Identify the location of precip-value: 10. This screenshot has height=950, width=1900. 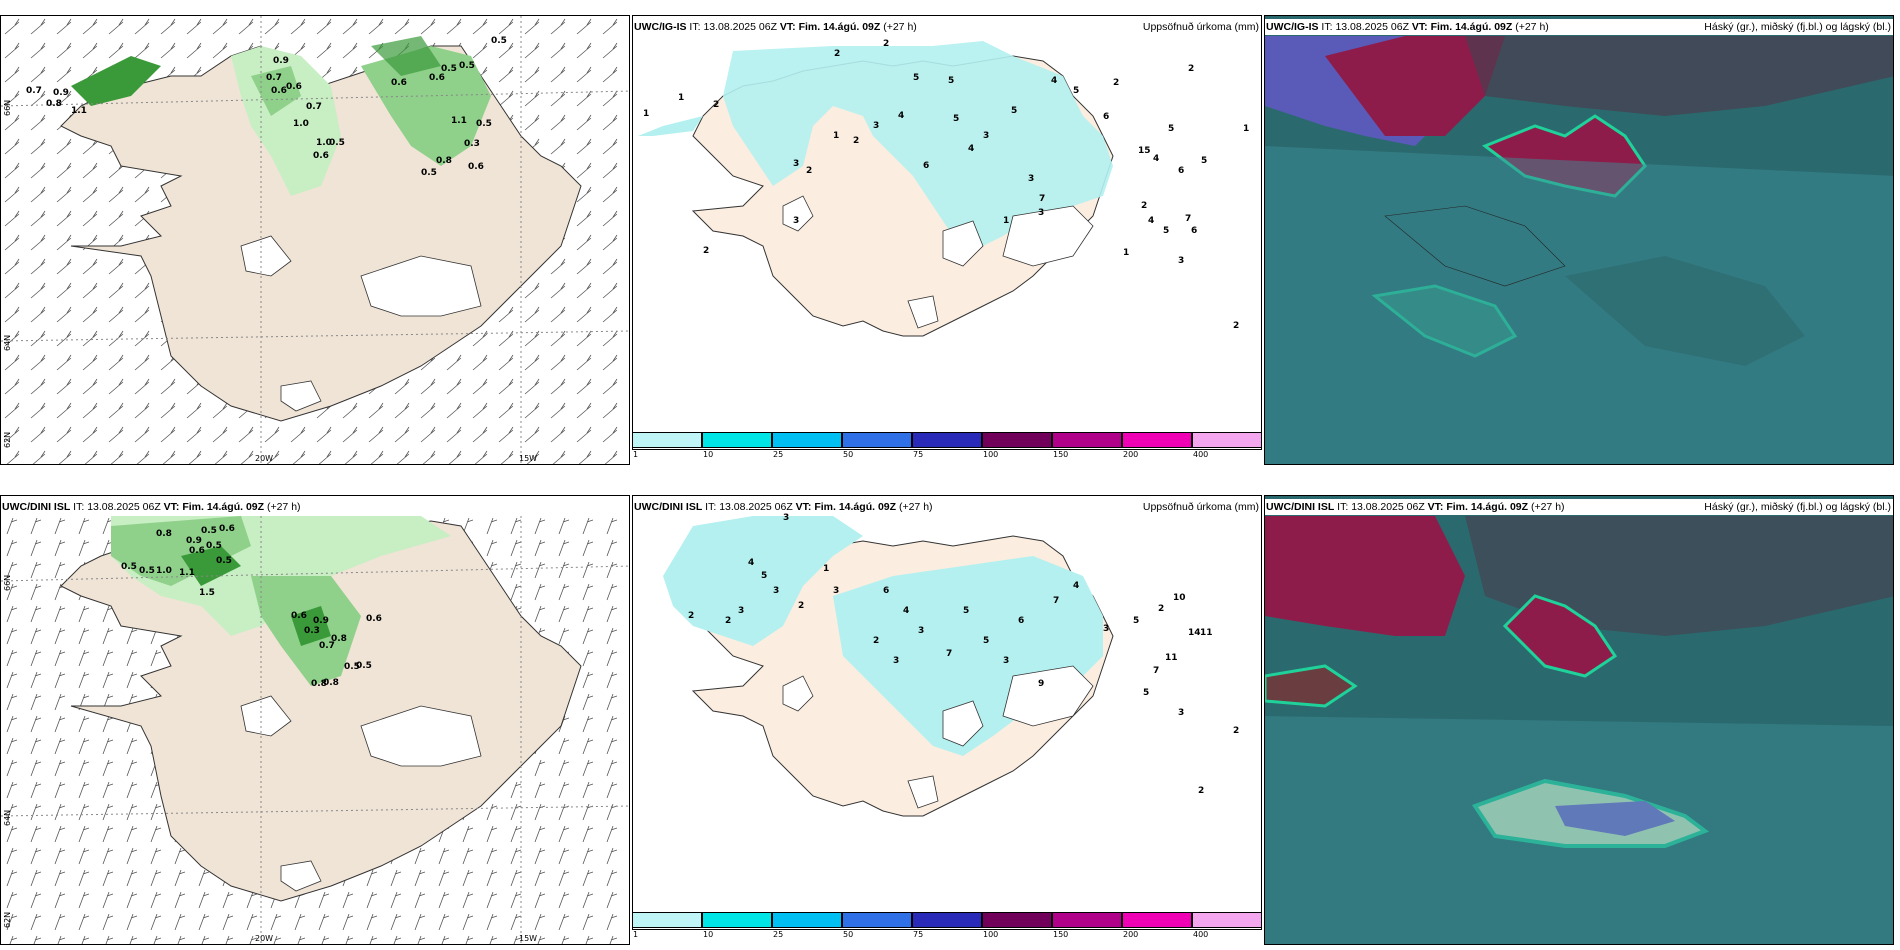
(1179, 598).